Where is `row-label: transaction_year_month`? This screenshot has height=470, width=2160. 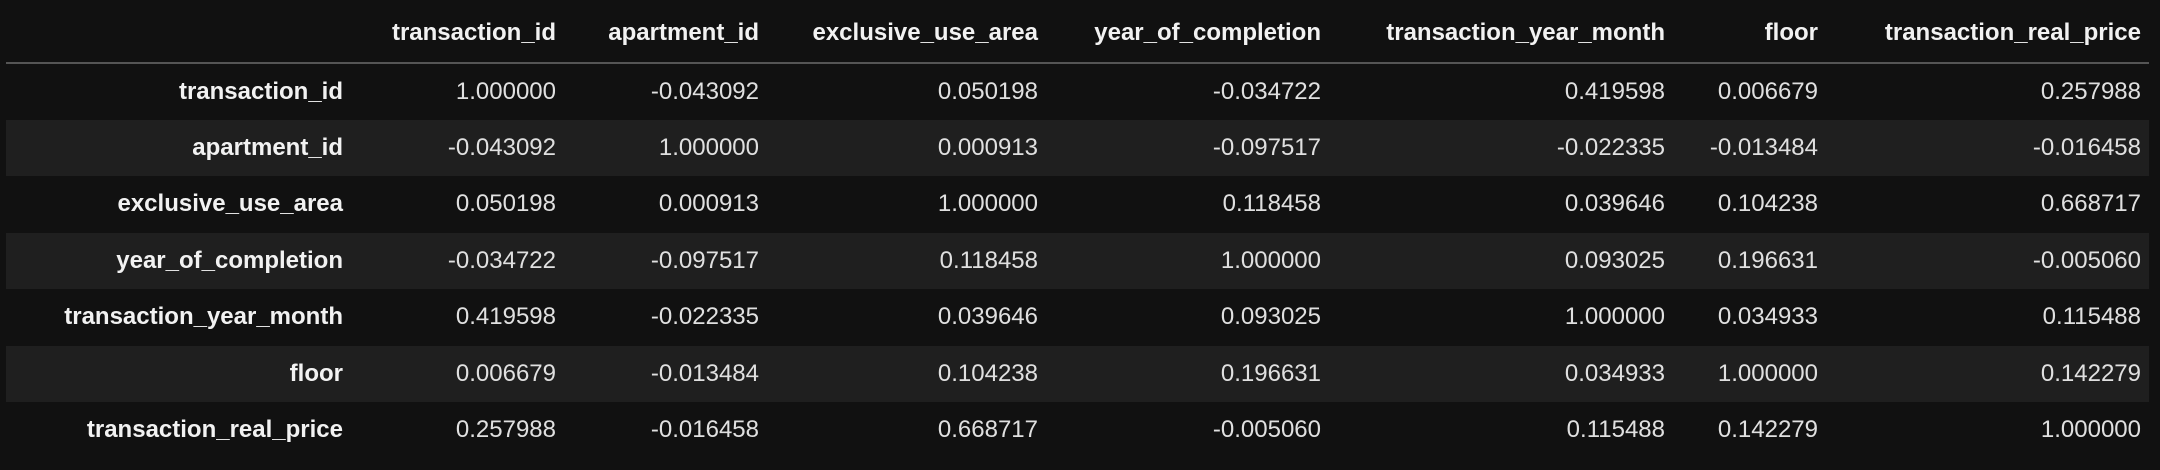
row-label: transaction_year_month is located at coordinates (203, 317).